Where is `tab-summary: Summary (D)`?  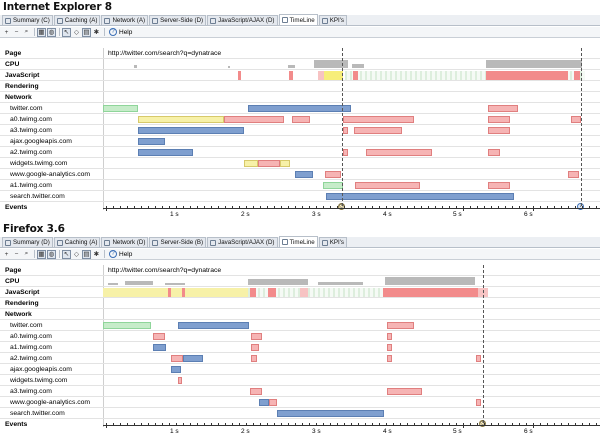 tab-summary: Summary (D) is located at coordinates (27, 242).